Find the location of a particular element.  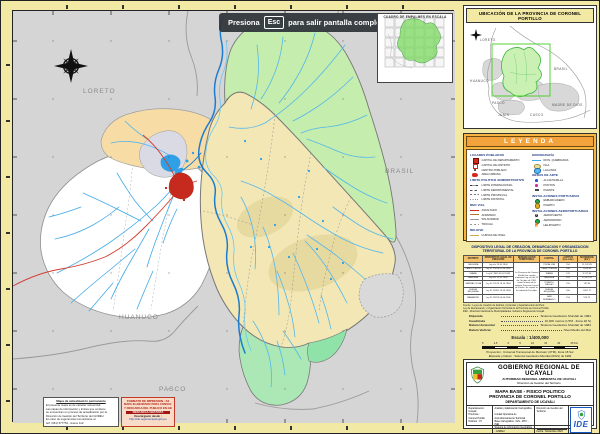

lakes-layer is located at coordinates (252, 210).